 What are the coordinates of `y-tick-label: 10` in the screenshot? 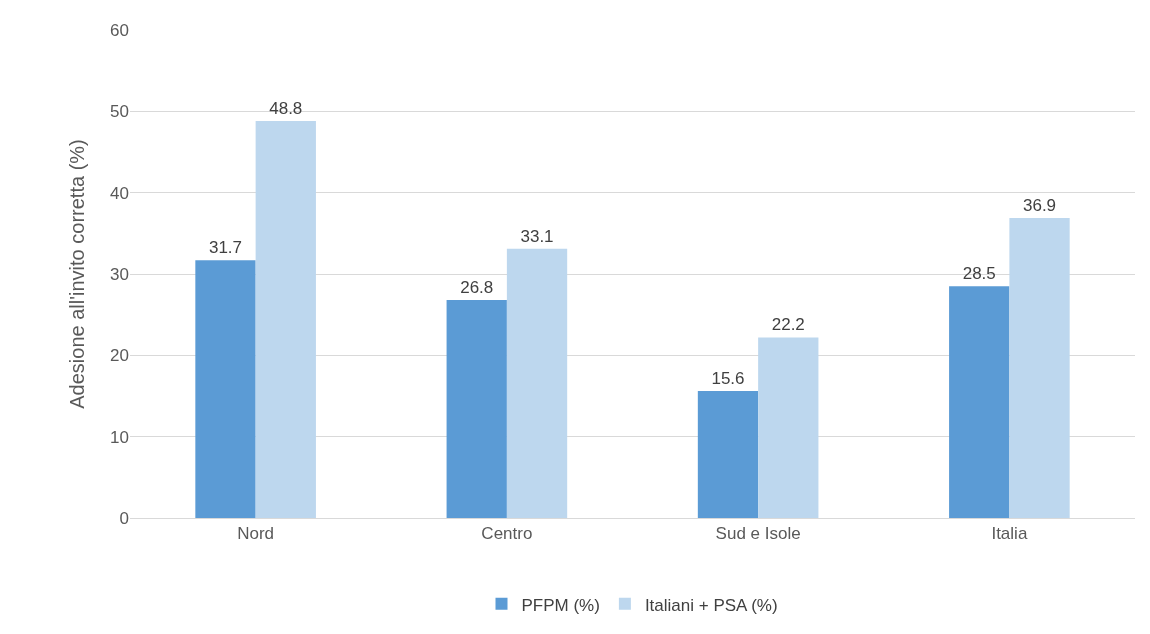 It's located at (119, 437).